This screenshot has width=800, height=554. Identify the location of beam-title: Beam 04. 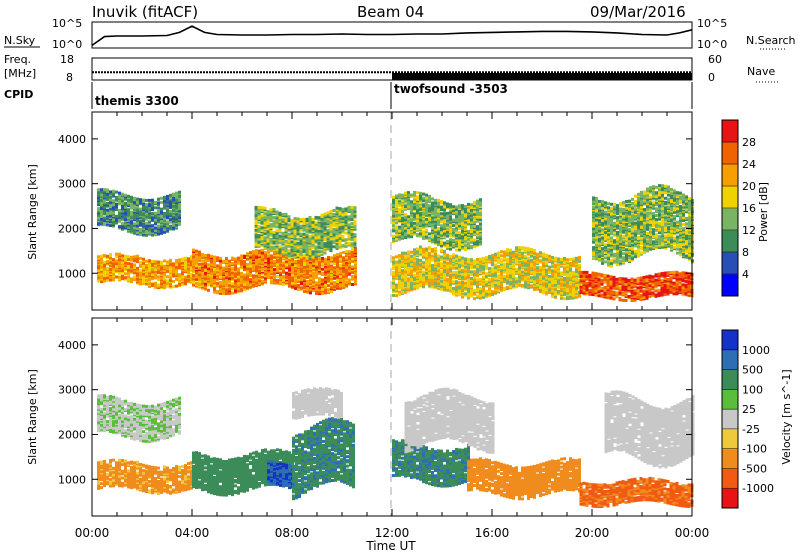
(390, 12).